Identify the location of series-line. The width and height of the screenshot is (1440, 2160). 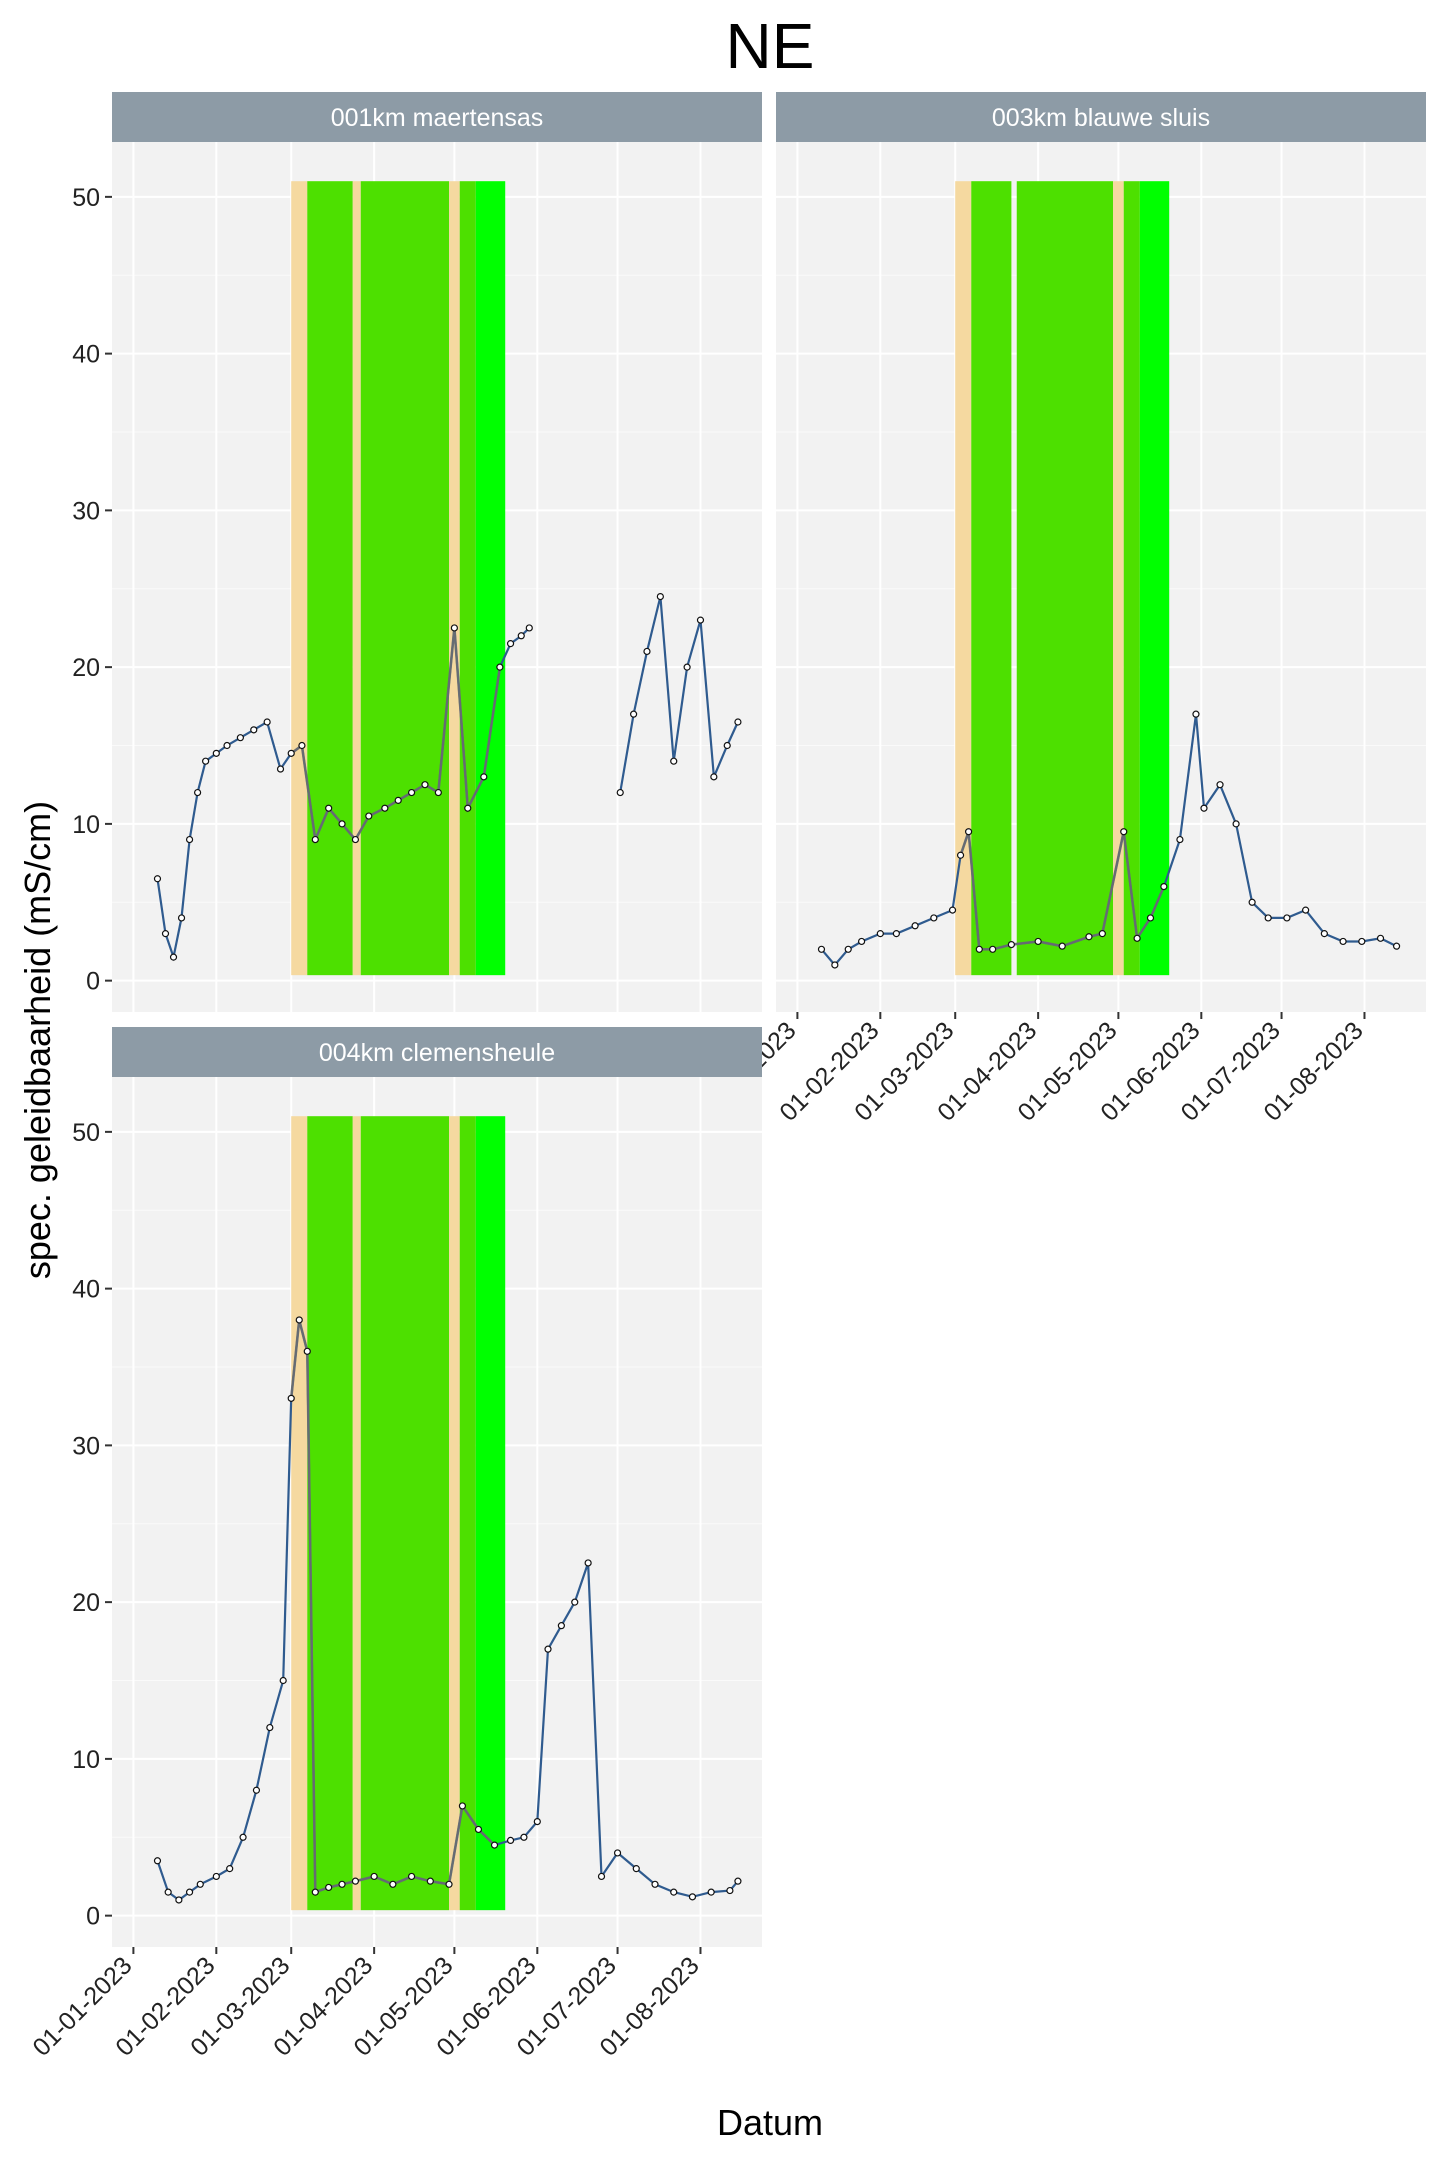
(679, 694).